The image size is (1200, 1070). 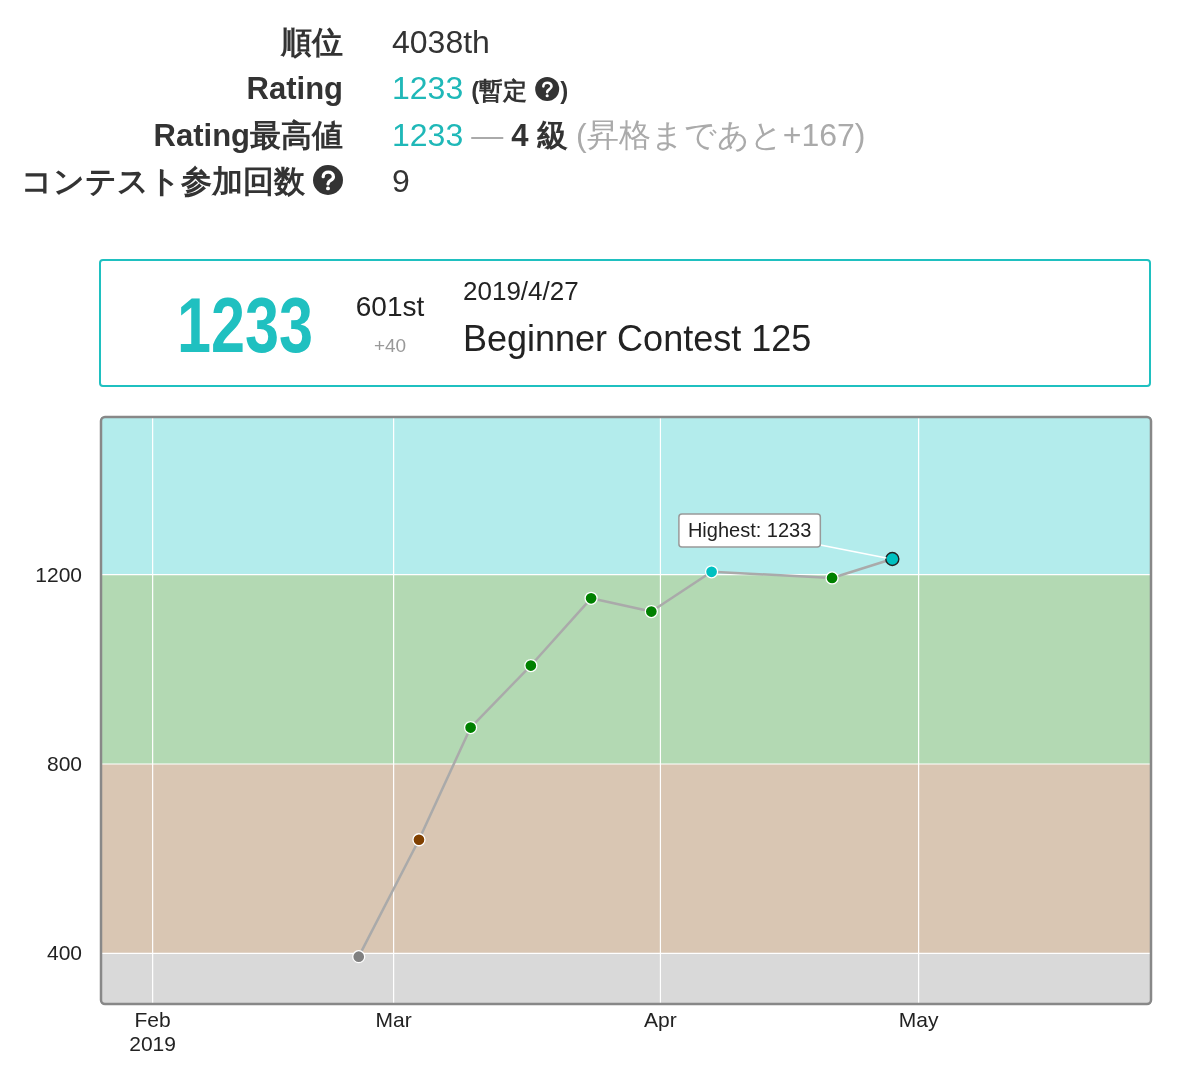 What do you see at coordinates (390, 306) in the screenshot?
I see `text: 601st` at bounding box center [390, 306].